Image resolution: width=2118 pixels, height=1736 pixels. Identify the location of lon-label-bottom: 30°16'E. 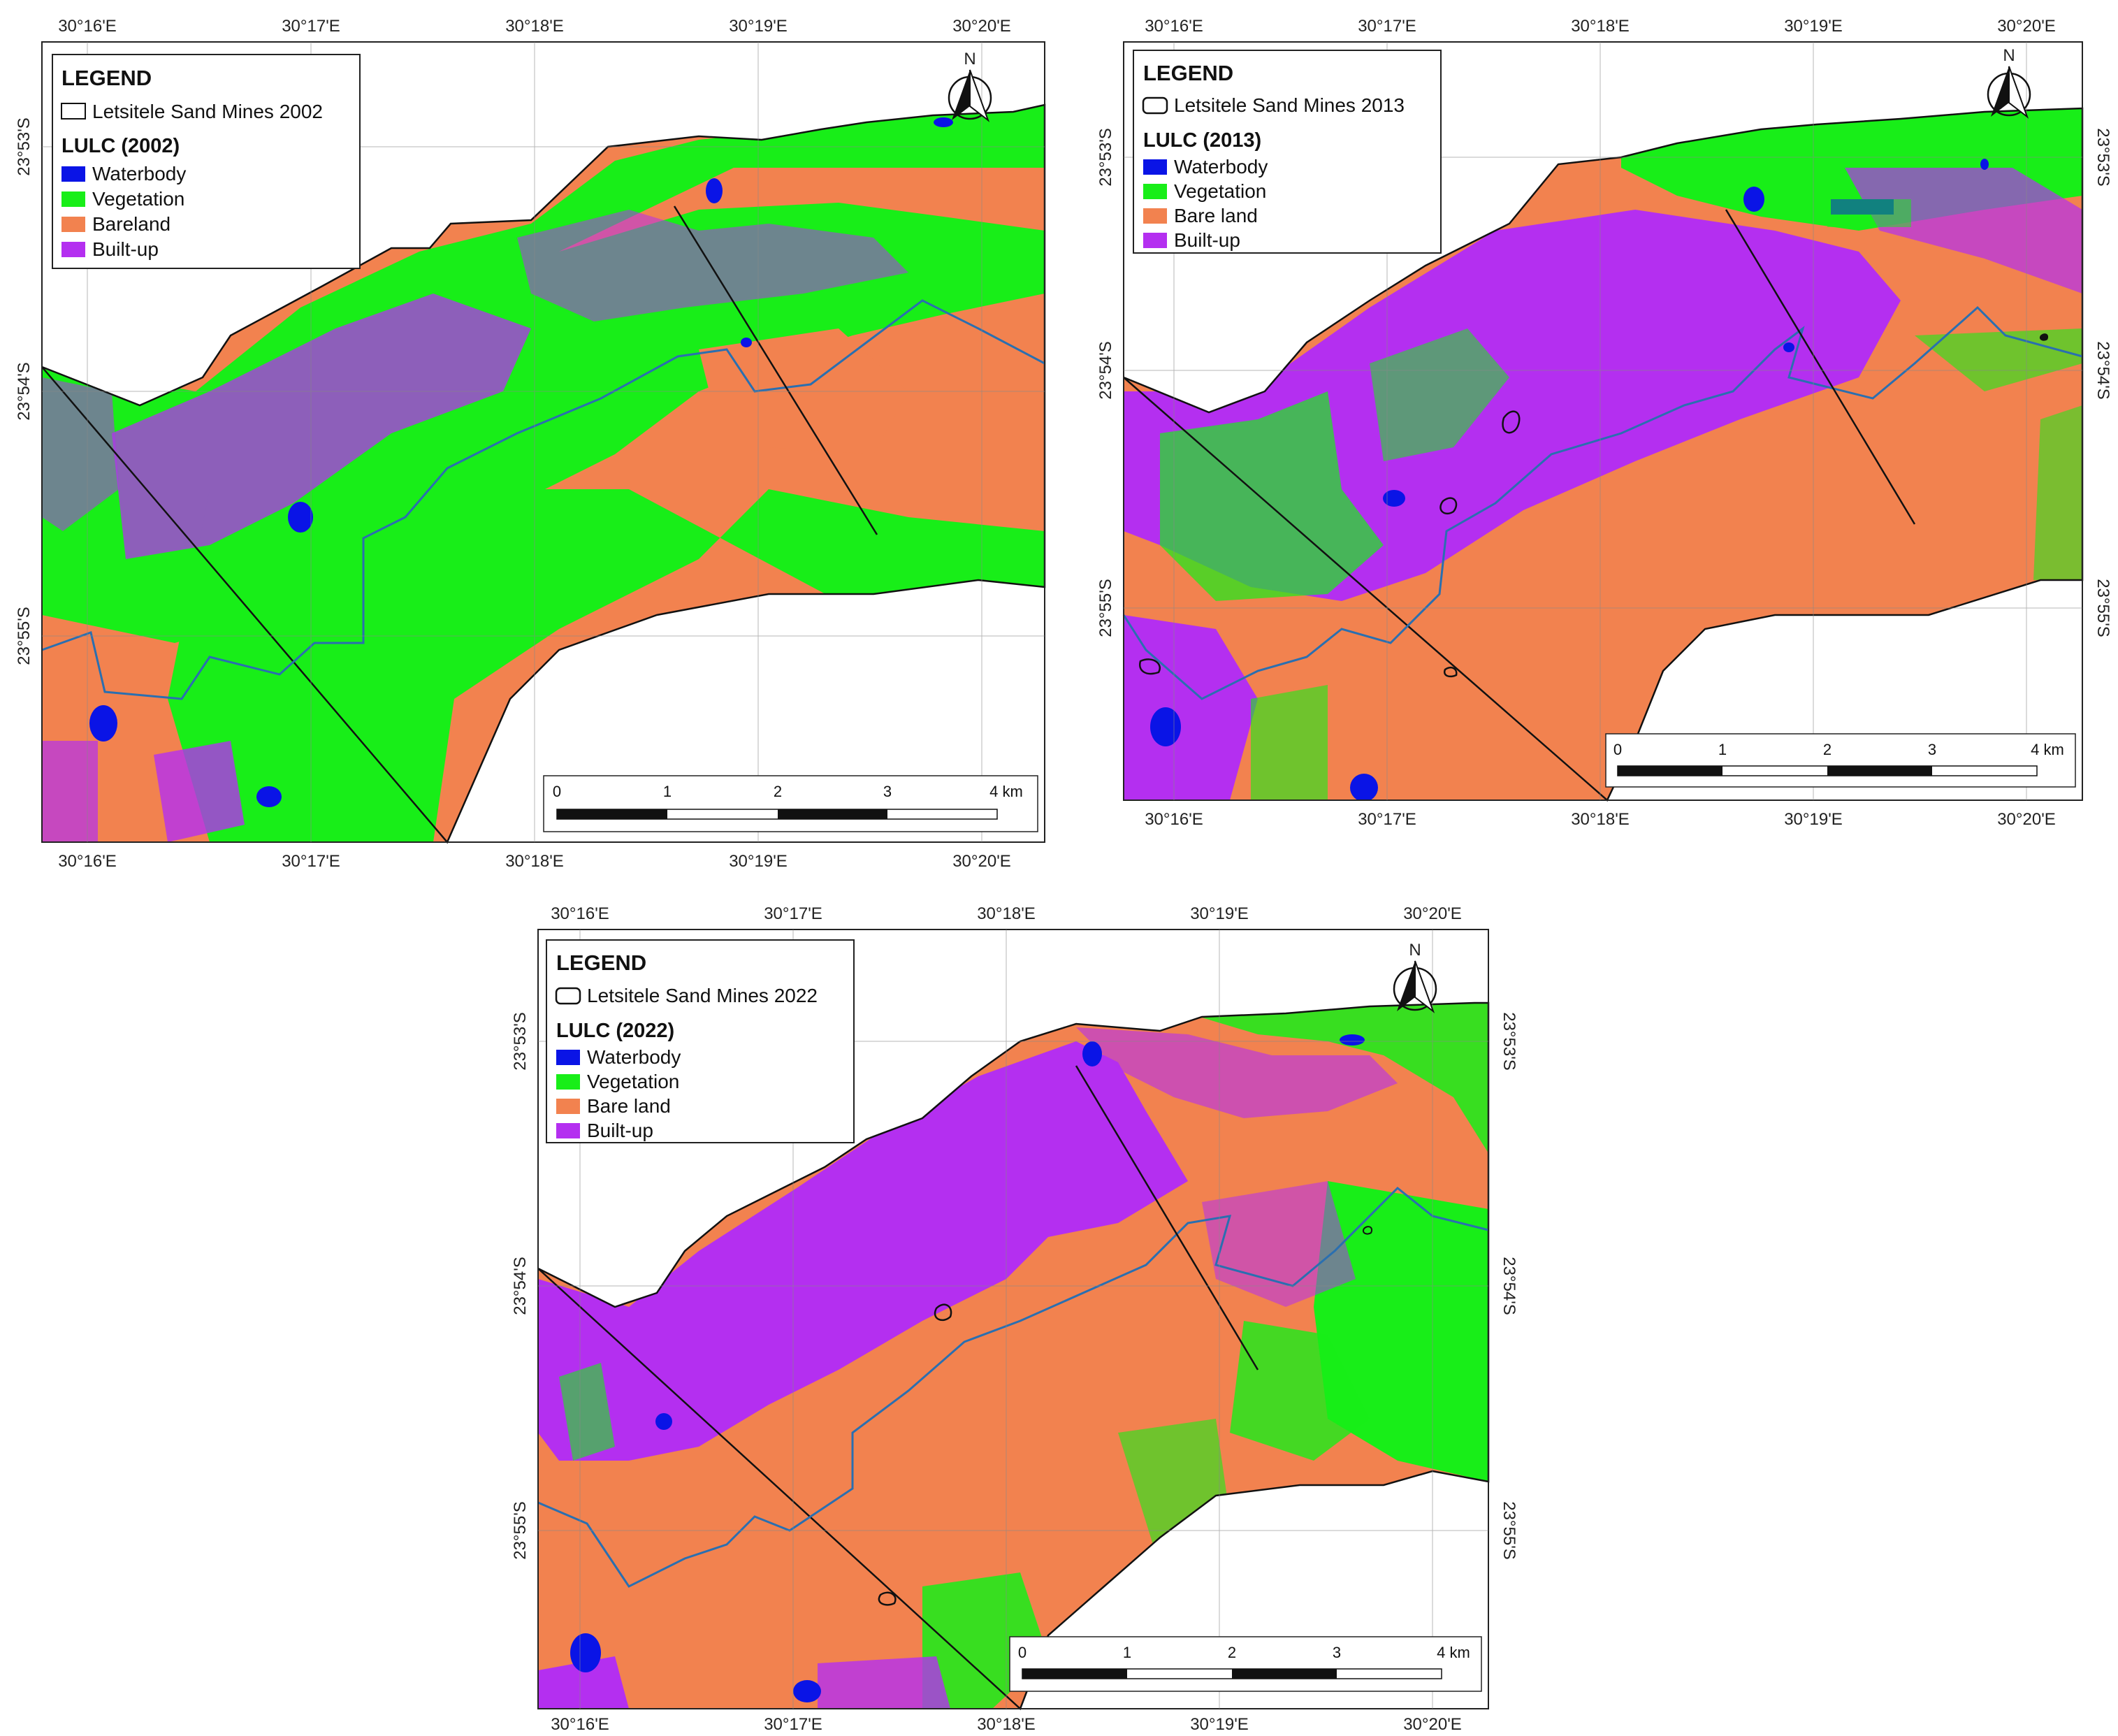
(87, 861).